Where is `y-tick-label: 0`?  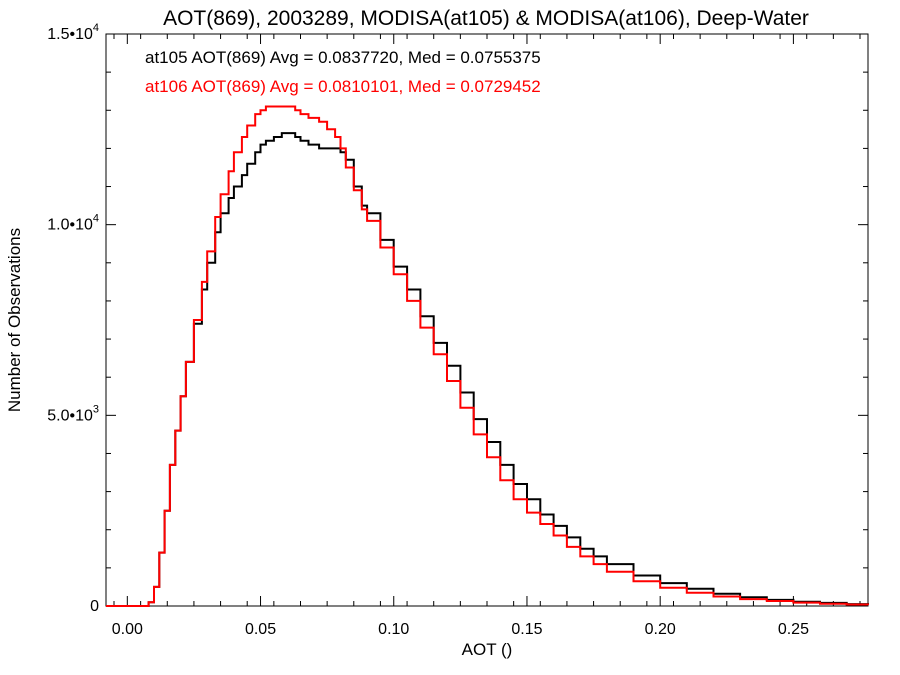 y-tick-label: 0 is located at coordinates (94, 606).